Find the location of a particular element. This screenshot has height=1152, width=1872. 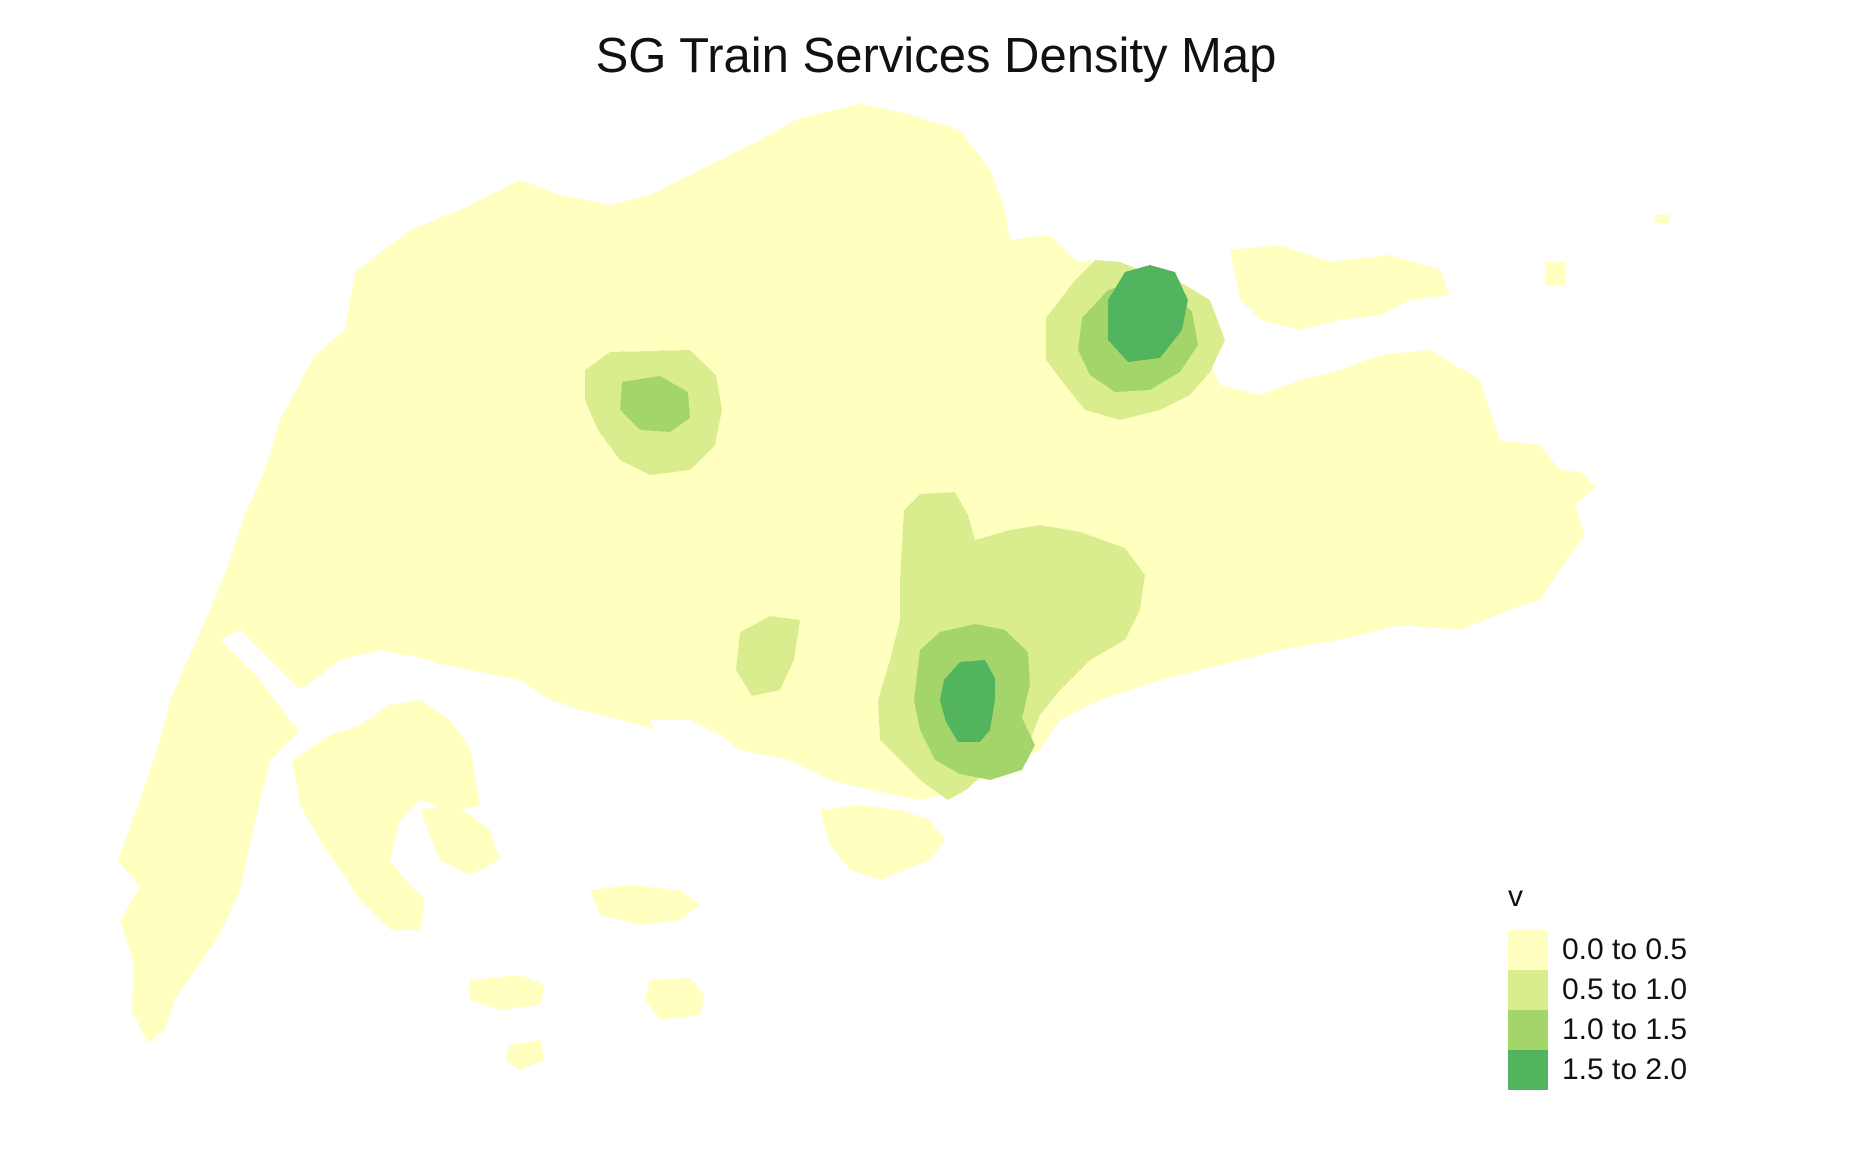

legend-label: 1.5 to 2.0 is located at coordinates (1625, 1069).